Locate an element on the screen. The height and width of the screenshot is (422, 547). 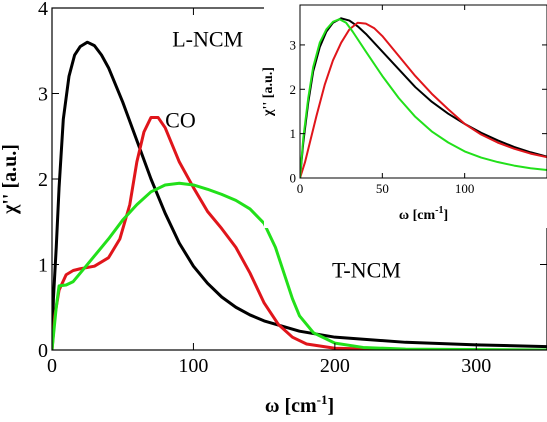
inset-x-tick-label: 0 is located at coordinates (300, 188).